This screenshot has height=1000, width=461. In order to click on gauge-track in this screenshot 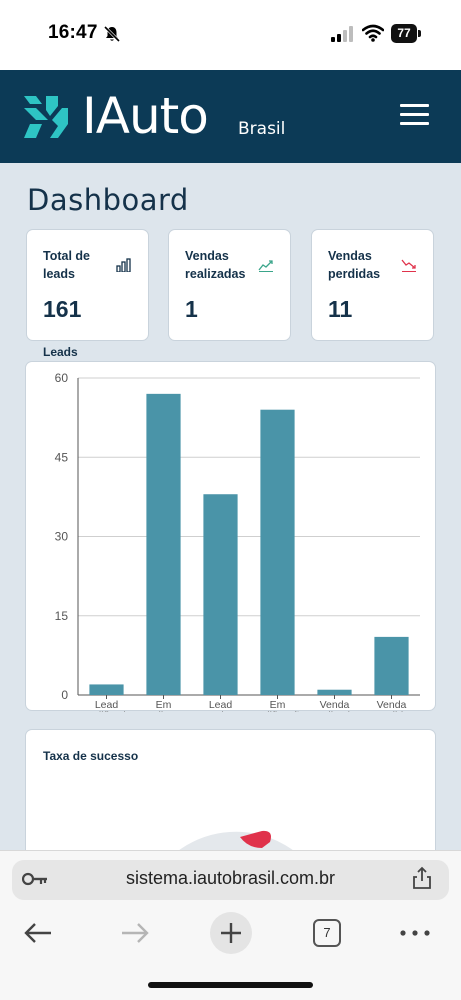, I will do `click(236, 842)`.